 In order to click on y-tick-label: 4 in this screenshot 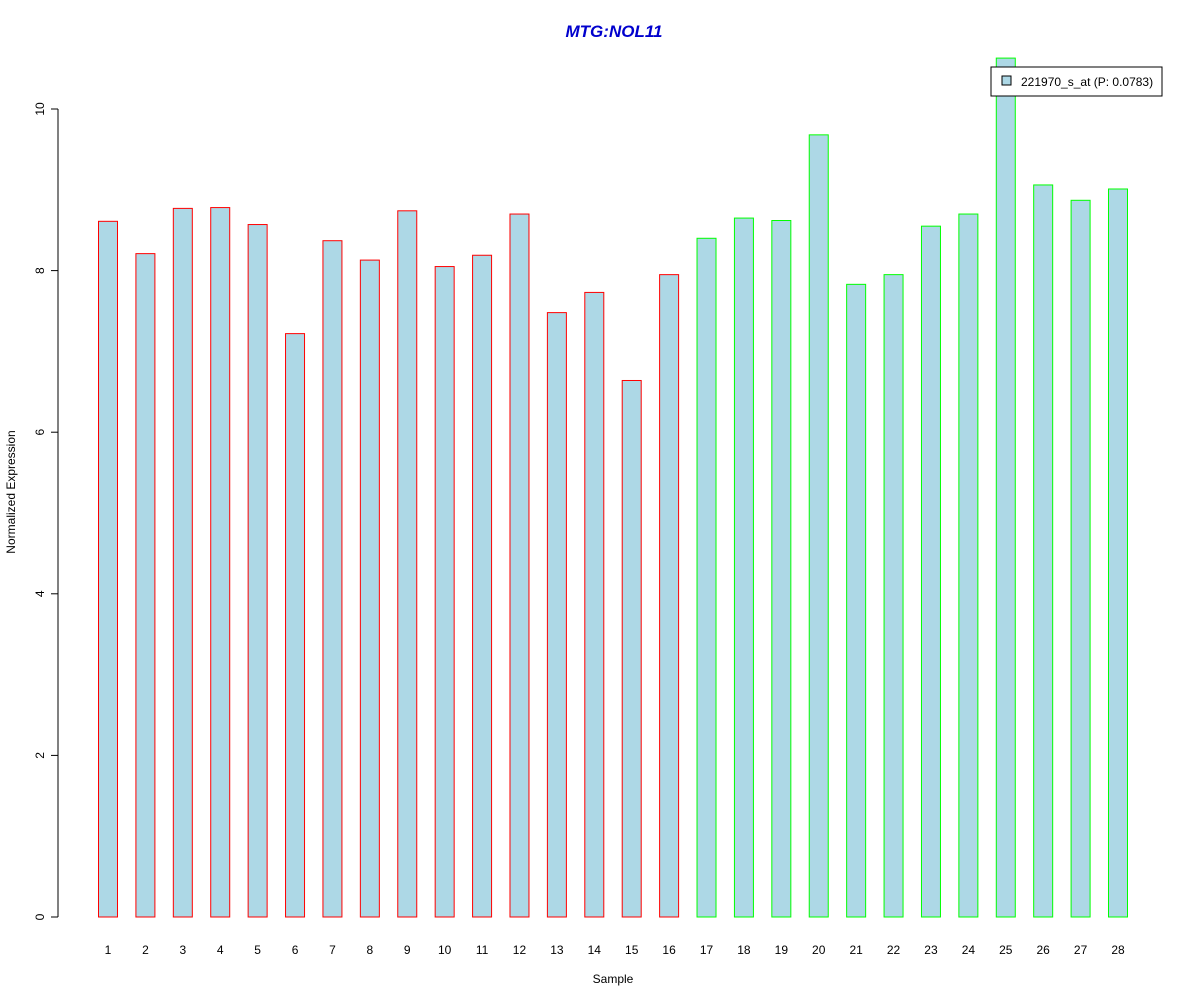, I will do `click(40, 593)`.